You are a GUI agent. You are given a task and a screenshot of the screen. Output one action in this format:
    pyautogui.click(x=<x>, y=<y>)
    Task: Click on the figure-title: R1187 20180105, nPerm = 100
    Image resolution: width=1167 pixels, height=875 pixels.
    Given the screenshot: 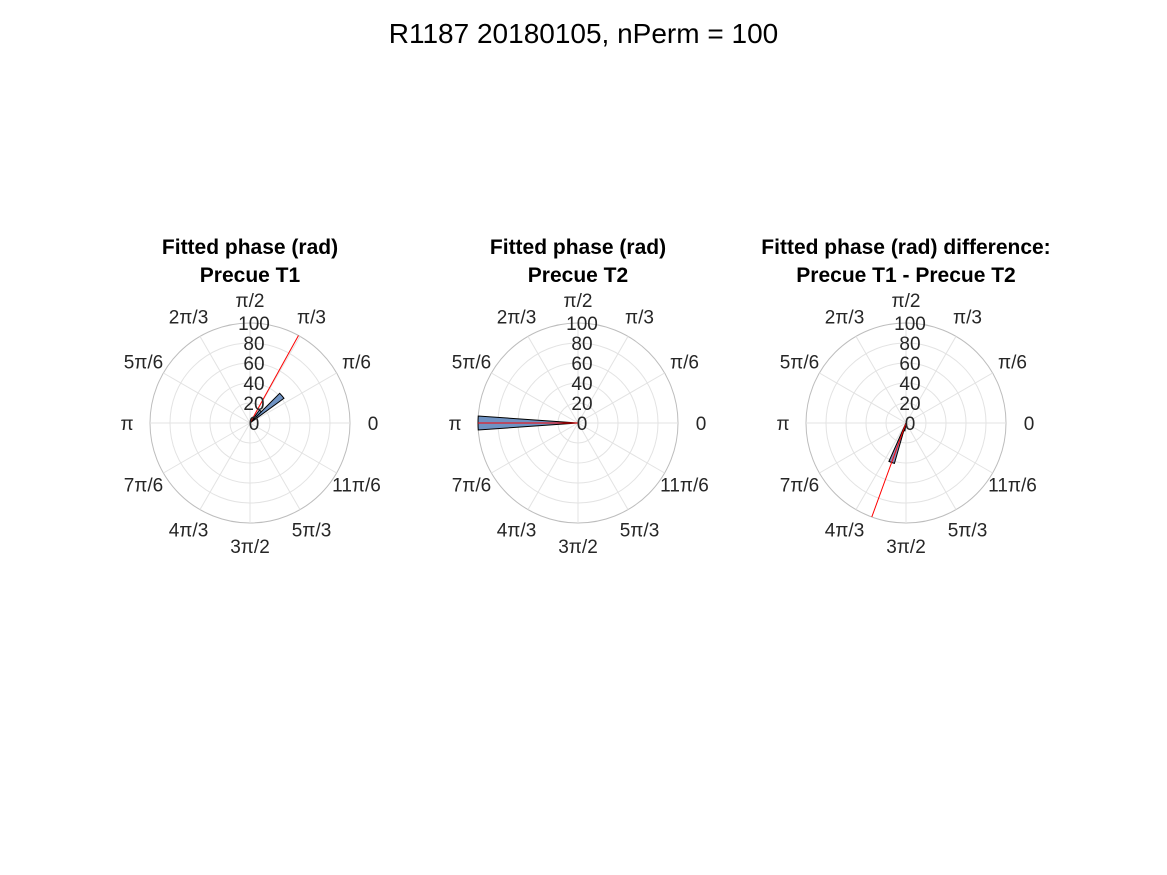 What is the action you would take?
    pyautogui.click(x=583, y=33)
    